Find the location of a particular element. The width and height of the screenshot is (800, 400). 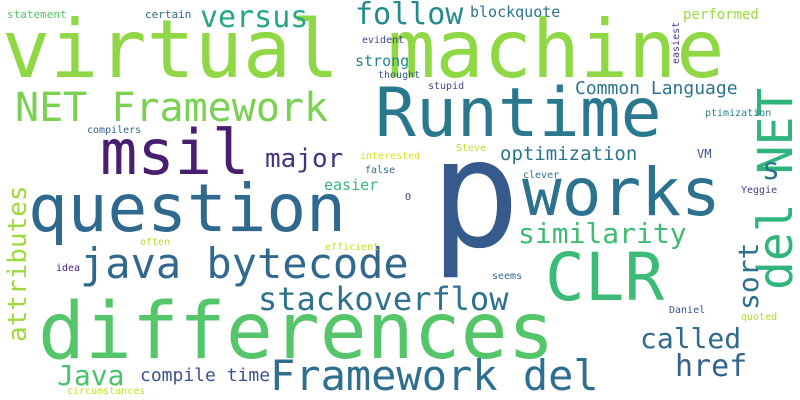

word-net-framework: NET Framework is located at coordinates (172, 108).